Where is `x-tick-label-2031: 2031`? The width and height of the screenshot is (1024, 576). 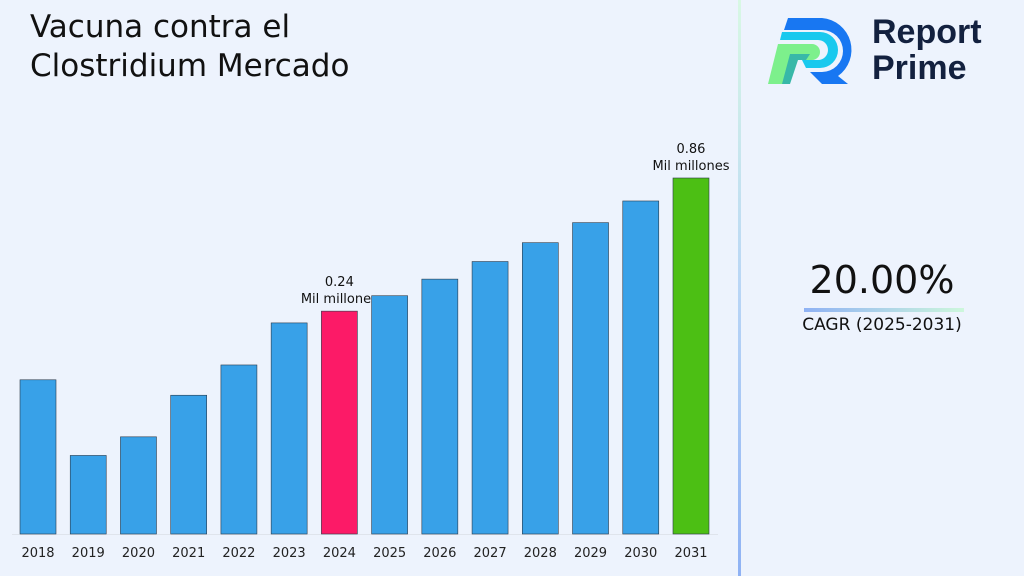 x-tick-label-2031: 2031 is located at coordinates (690, 553).